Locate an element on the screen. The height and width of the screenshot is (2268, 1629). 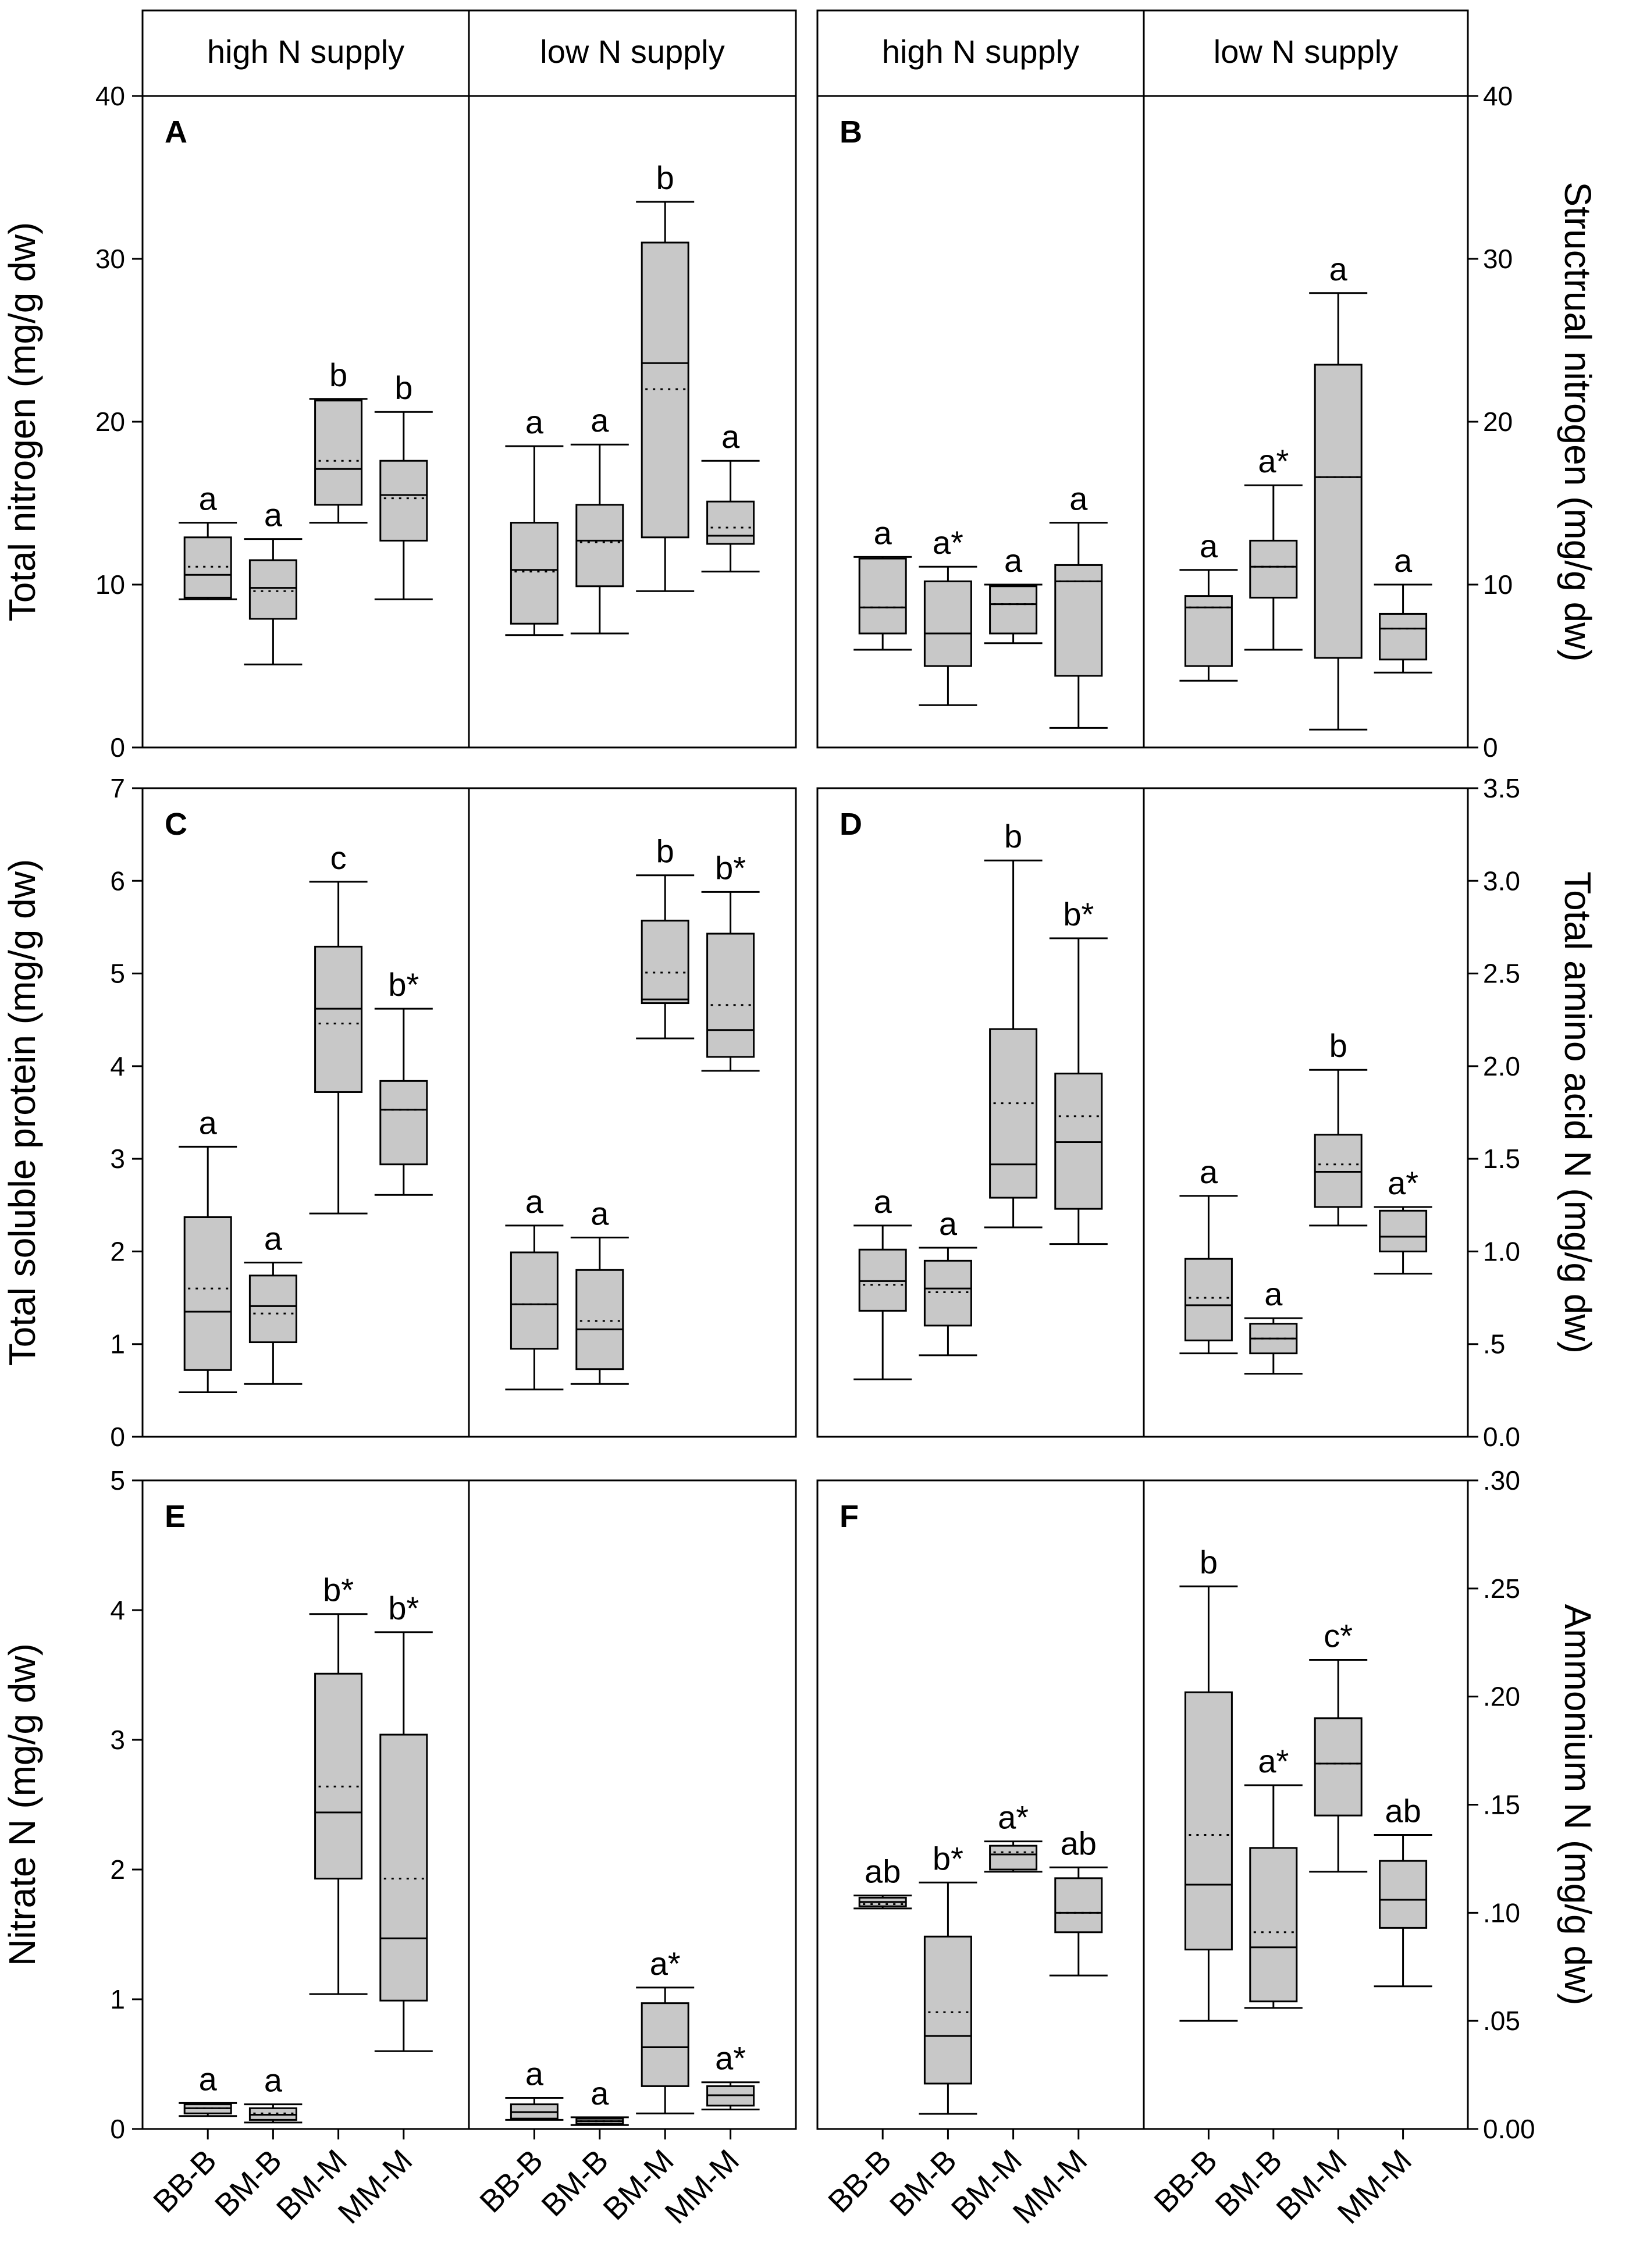
y-tick-label: .5 is located at coordinates (1494, 1344).